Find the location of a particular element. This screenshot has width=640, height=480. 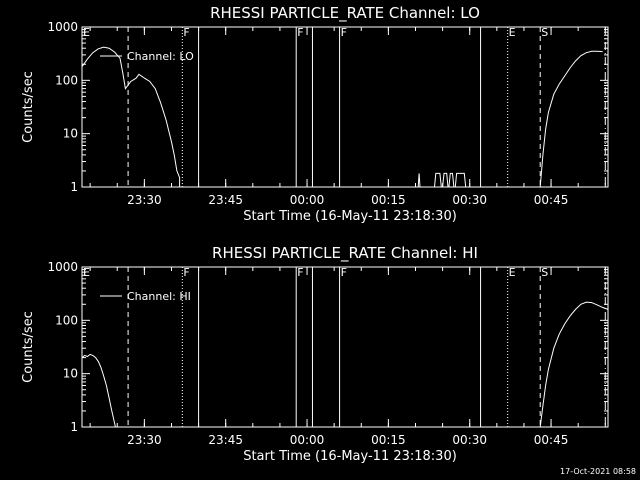

footer-timestamp: 17-Oct-2021 08:58 is located at coordinates (598, 471).